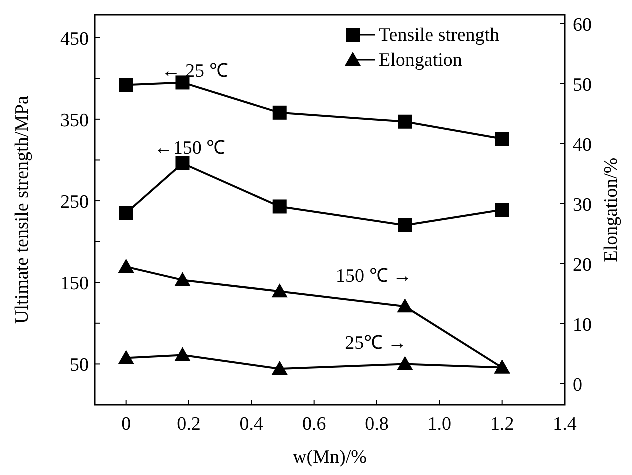 The width and height of the screenshot is (632, 475). I want to click on y-tick-label: 350, so click(74, 121).